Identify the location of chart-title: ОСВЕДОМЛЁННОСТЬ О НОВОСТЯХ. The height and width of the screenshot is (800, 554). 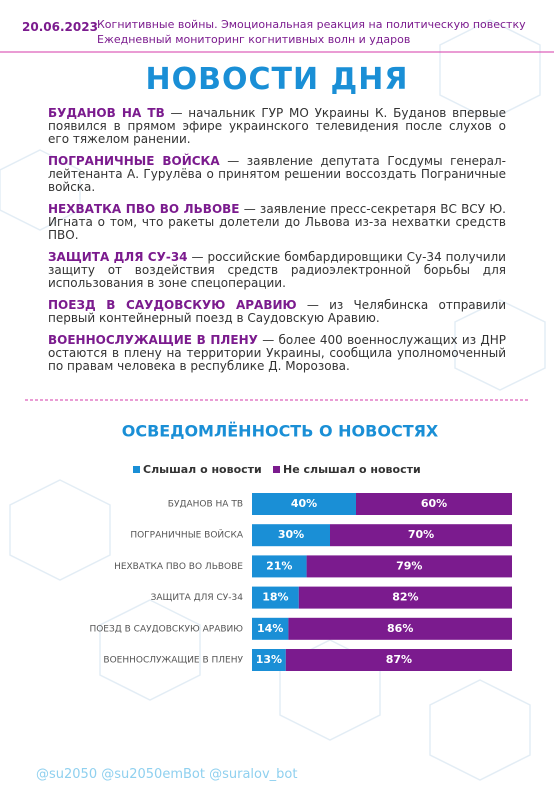
(280, 431).